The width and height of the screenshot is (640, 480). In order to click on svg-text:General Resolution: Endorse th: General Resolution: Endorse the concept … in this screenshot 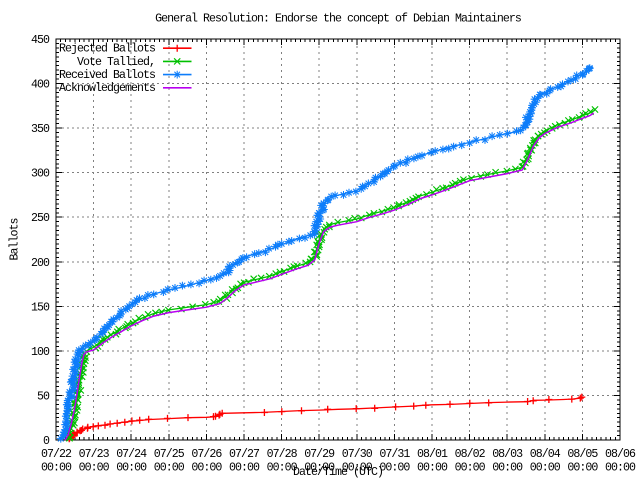, I will do `click(338, 19)`.